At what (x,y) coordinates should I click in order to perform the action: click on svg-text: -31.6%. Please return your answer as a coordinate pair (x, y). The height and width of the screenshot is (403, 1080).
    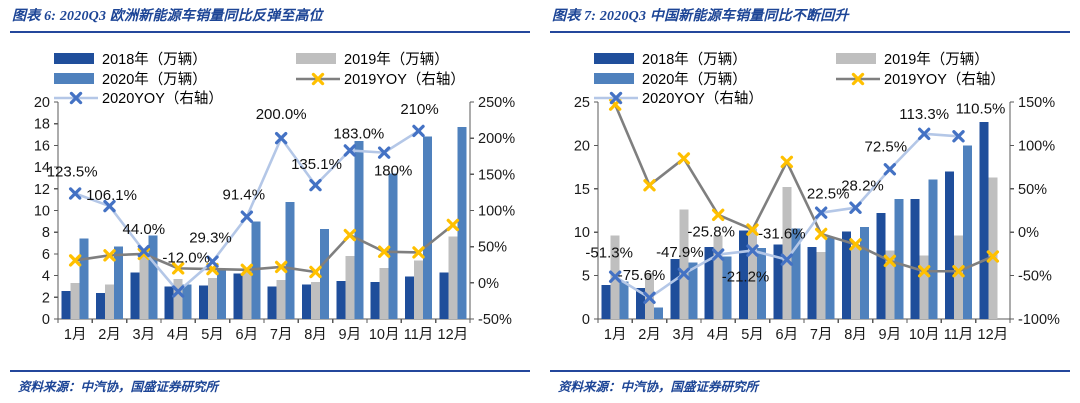
    Looking at the image, I should click on (782, 234).